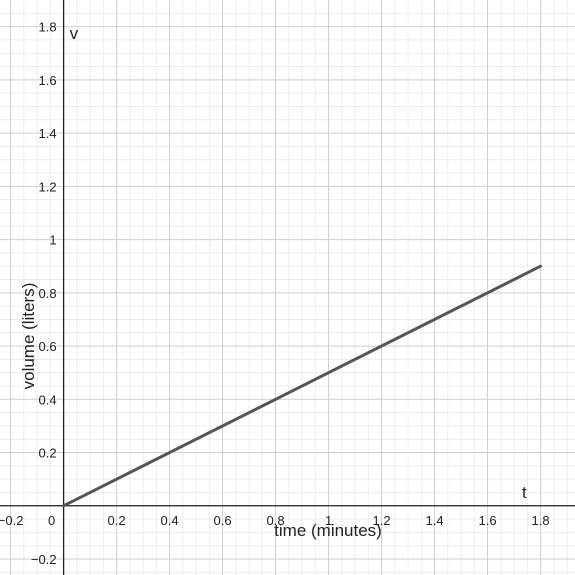 The height and width of the screenshot is (575, 575). What do you see at coordinates (524, 492) in the screenshot?
I see `x-axis-name: t` at bounding box center [524, 492].